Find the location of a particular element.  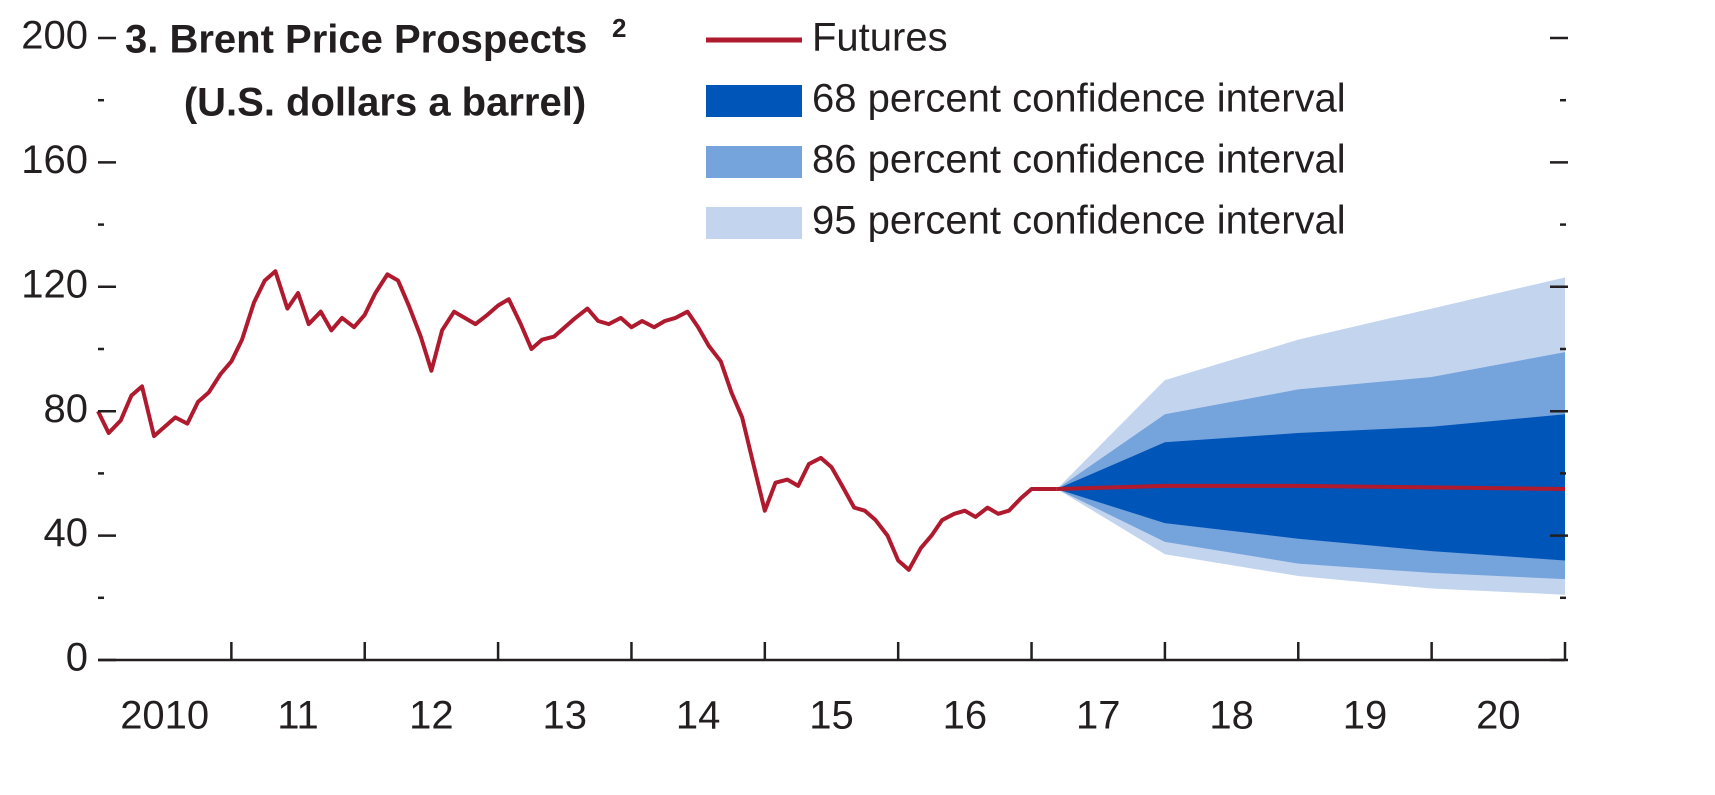

y-tick-label: 40 is located at coordinates (66, 533).